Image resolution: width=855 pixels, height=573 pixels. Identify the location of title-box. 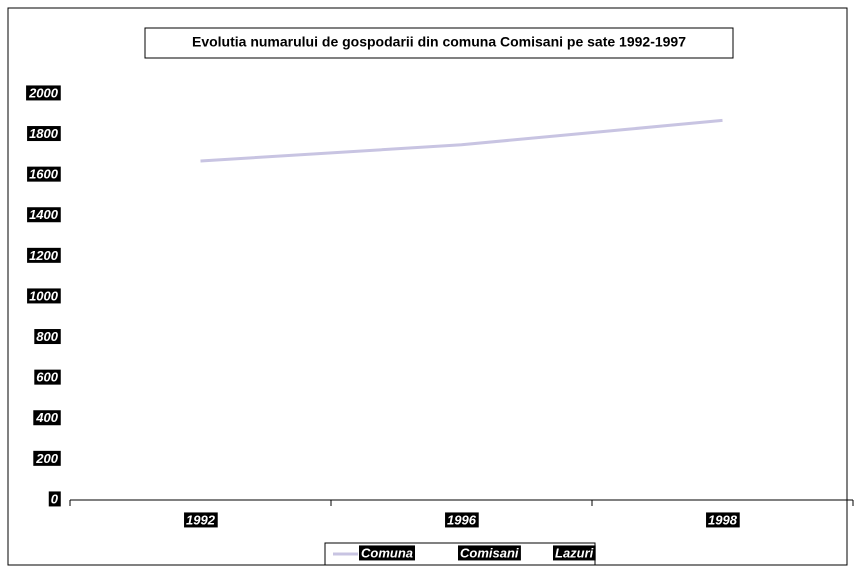
(439, 43).